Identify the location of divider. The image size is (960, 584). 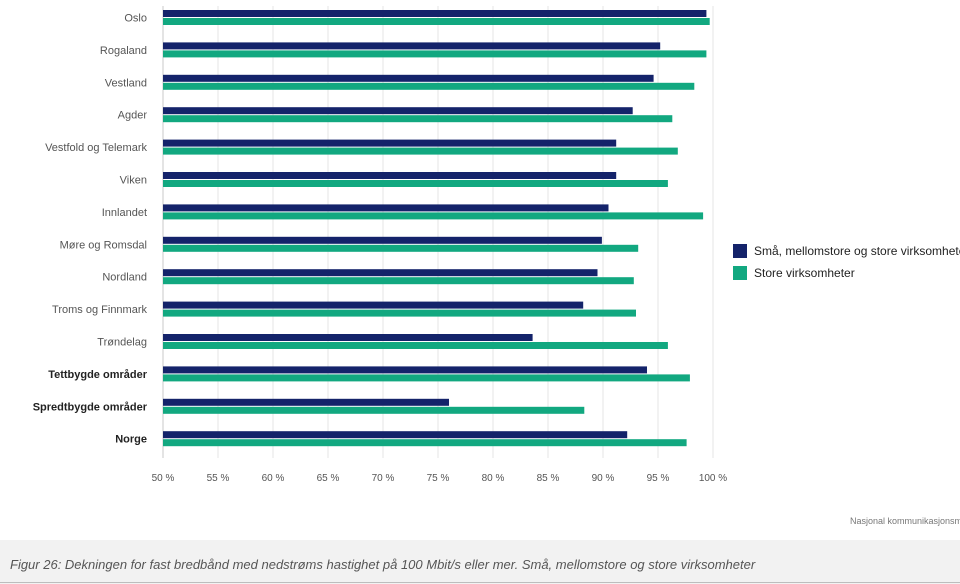
(480, 582).